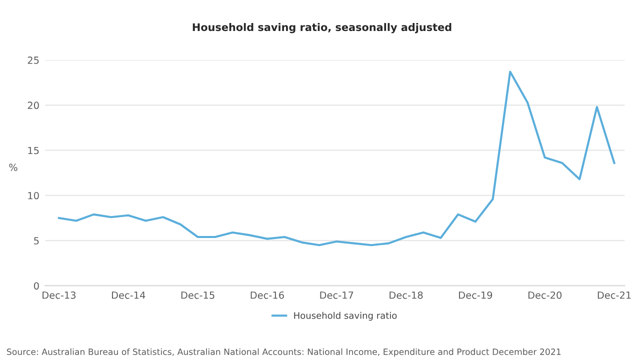 The width and height of the screenshot is (644, 364). Describe the element at coordinates (406, 295) in the screenshot. I see `x-tick-label: Dec-18` at that location.